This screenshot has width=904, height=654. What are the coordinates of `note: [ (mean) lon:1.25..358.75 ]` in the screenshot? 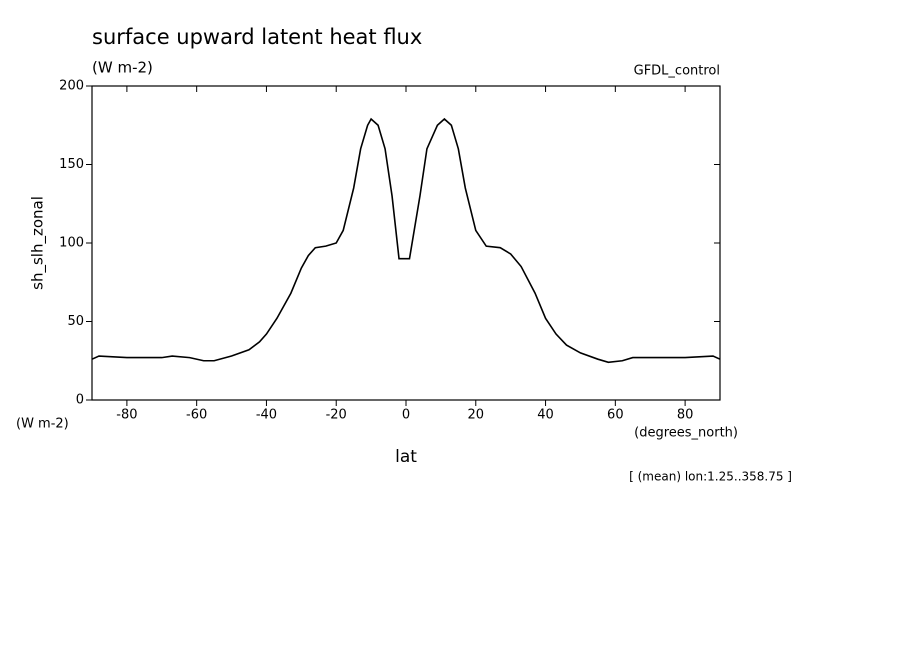 It's located at (710, 477).